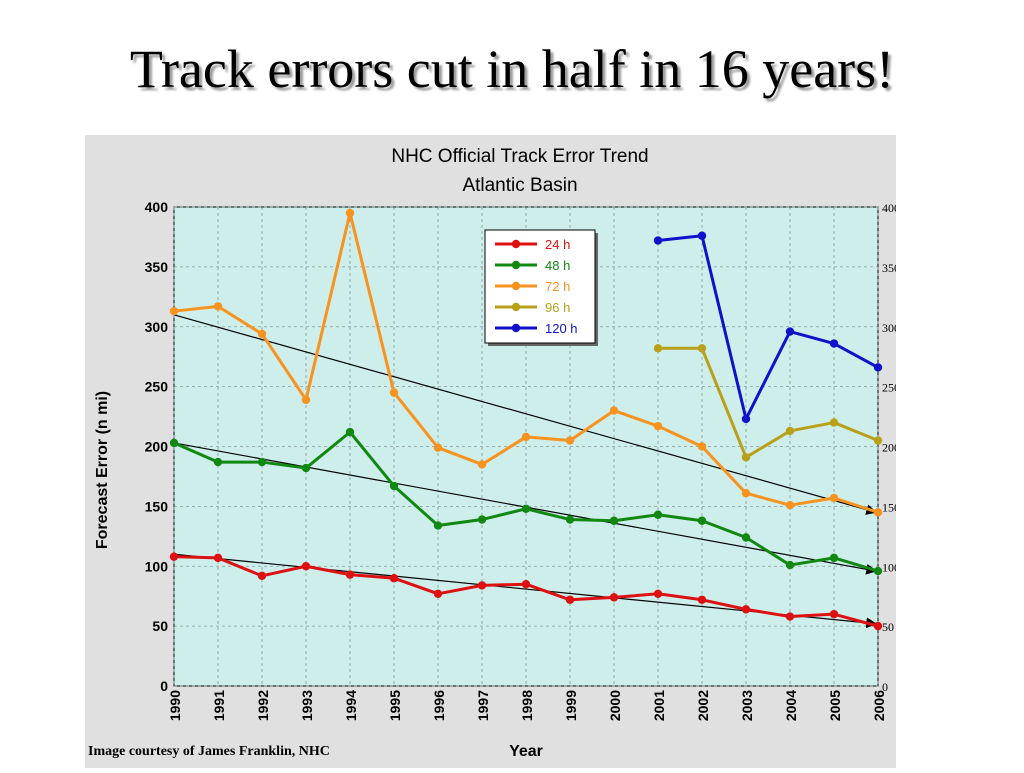  I want to click on y-tick-label-right: 350, so click(889, 268).